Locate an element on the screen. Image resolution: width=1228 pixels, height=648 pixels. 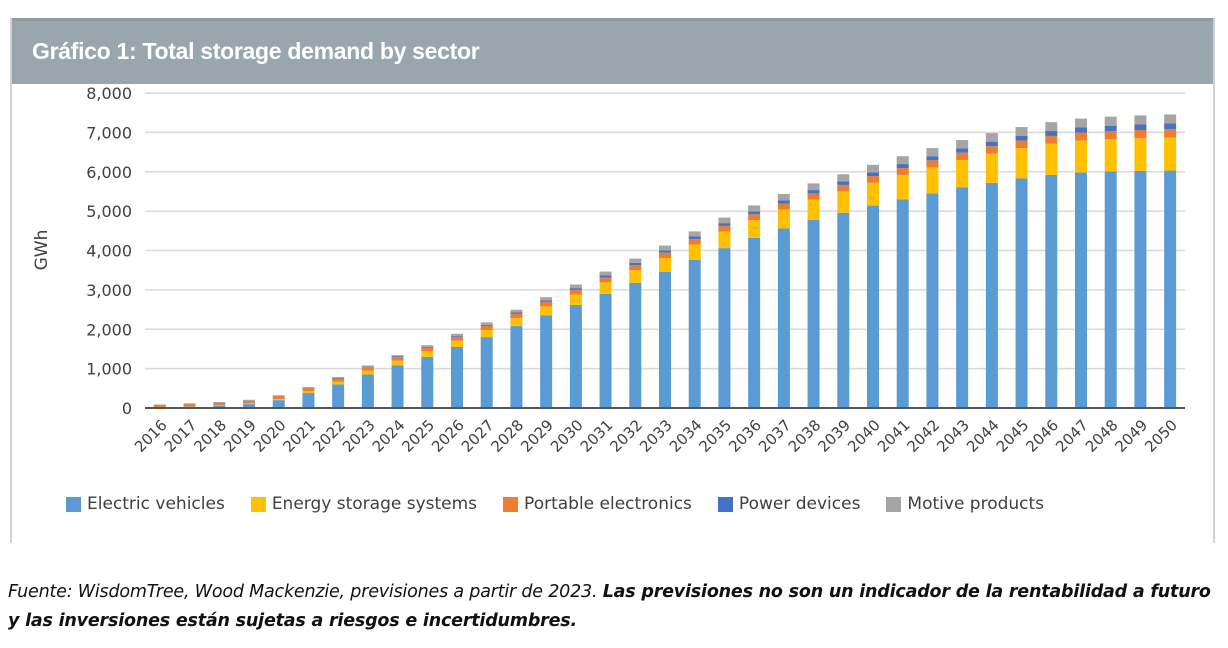
bar-stack-2033 is located at coordinates (665, 326).